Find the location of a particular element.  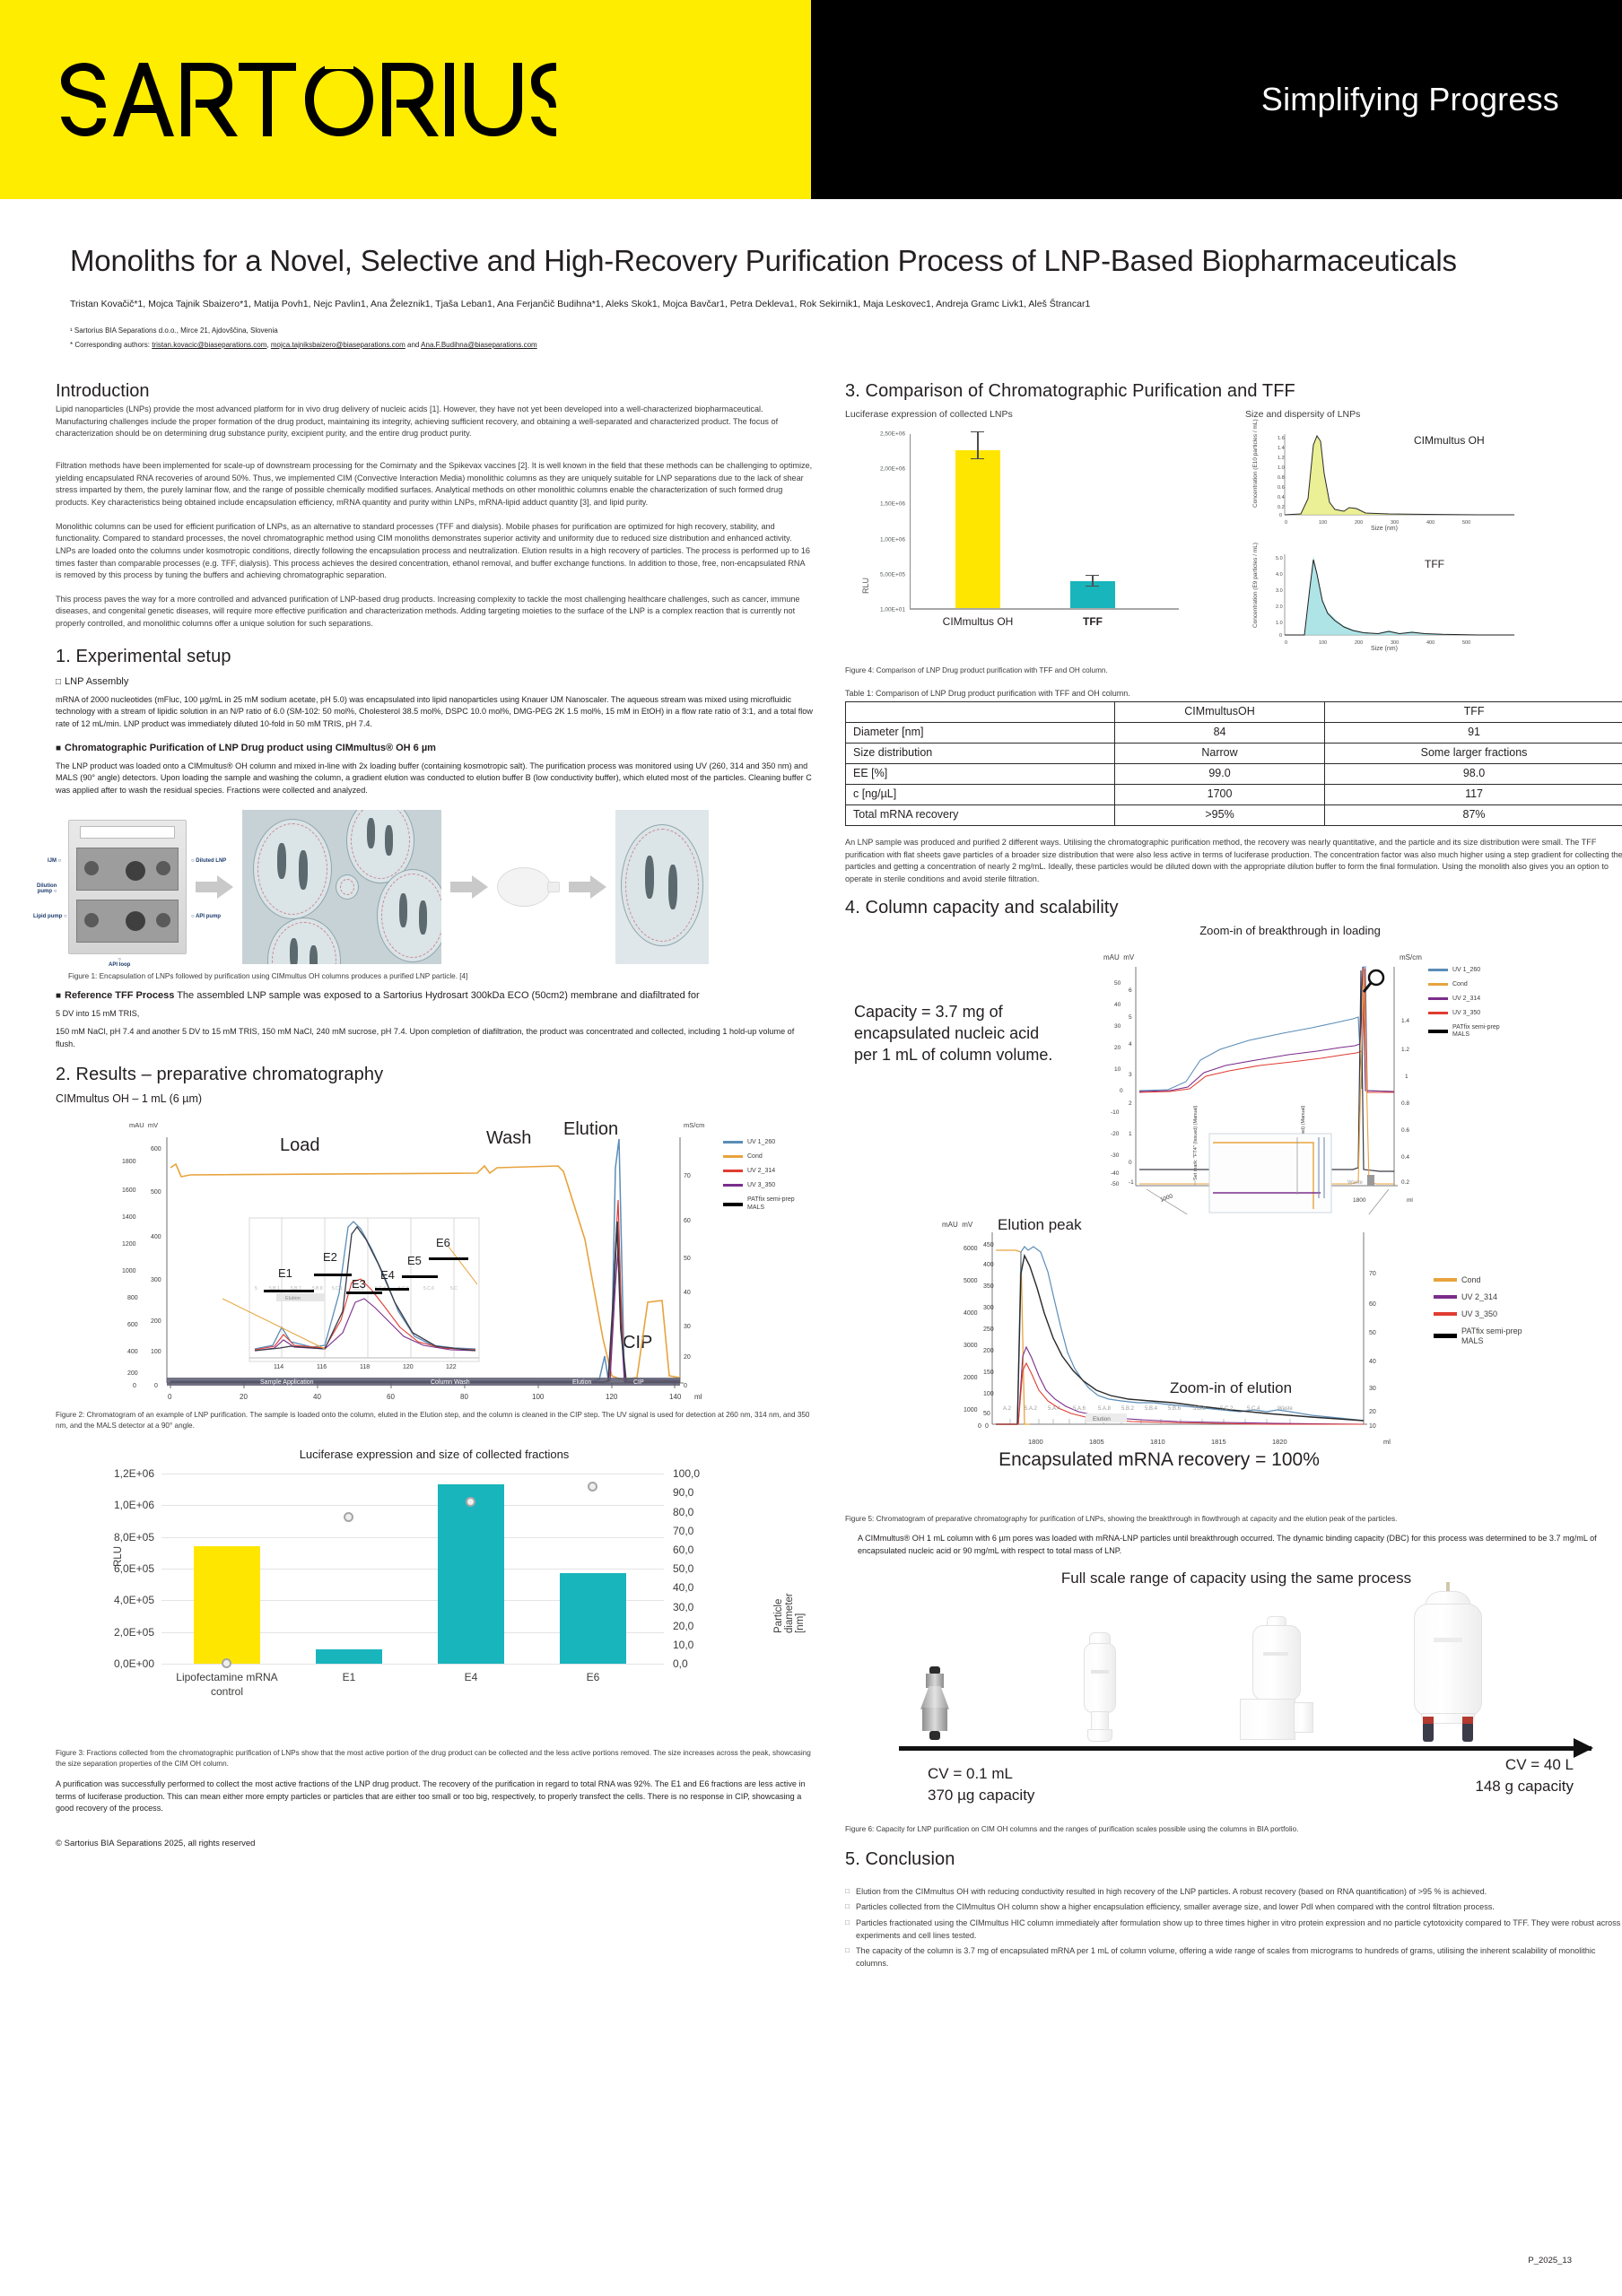

purified-lnp-image is located at coordinates (662, 886).